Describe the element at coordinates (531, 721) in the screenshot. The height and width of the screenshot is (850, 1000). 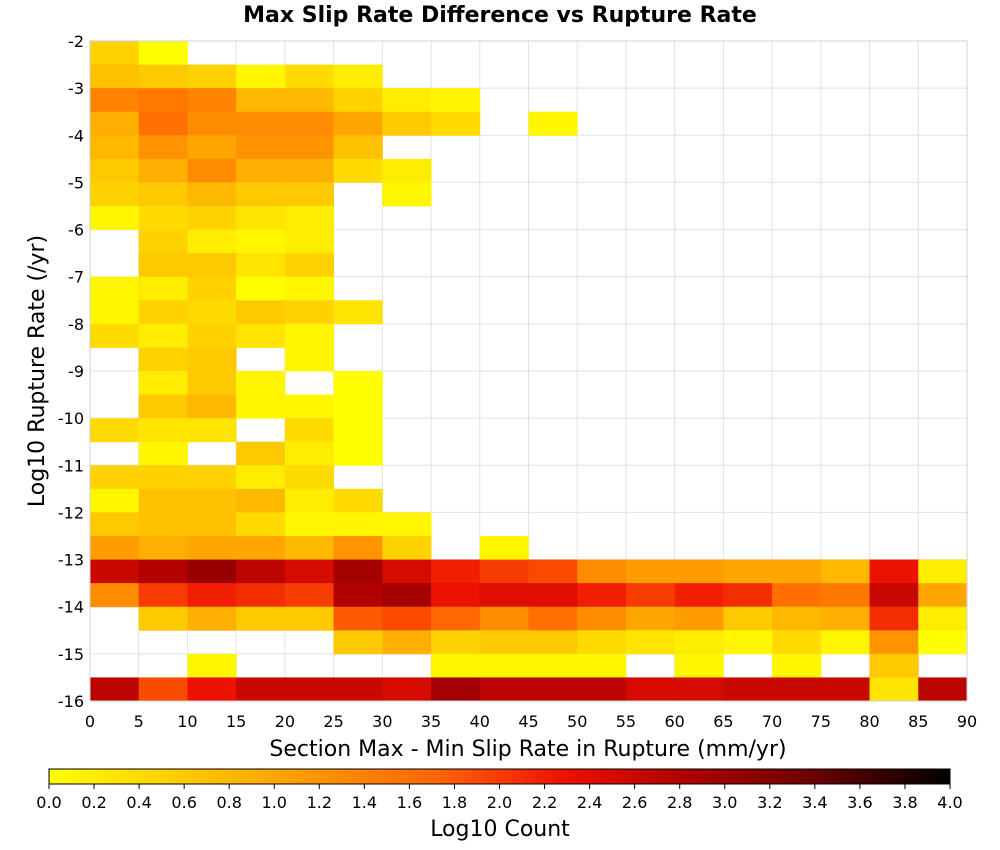
I see `x-axis-ticks: 0 5 10 15 20 25 30 35 40 45 50 55 60 65 70 75 80 85 90` at that location.